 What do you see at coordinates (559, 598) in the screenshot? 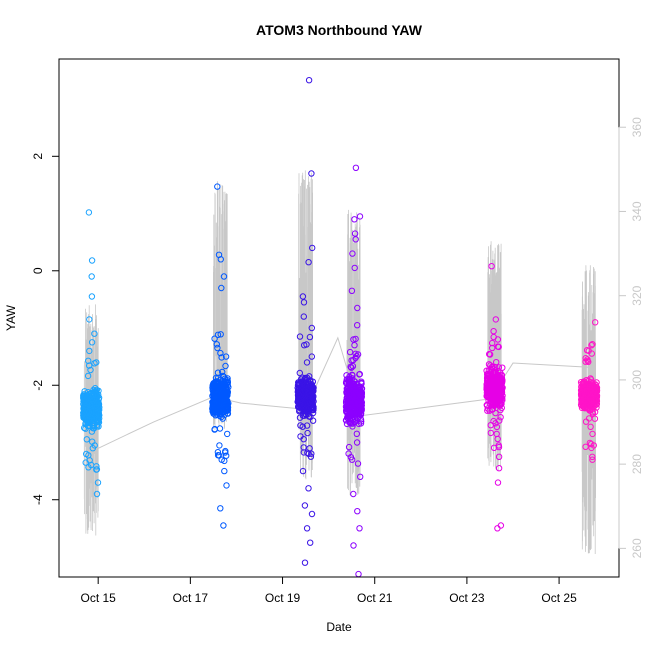
I see `x-tick-label: Oct 25` at bounding box center [559, 598].